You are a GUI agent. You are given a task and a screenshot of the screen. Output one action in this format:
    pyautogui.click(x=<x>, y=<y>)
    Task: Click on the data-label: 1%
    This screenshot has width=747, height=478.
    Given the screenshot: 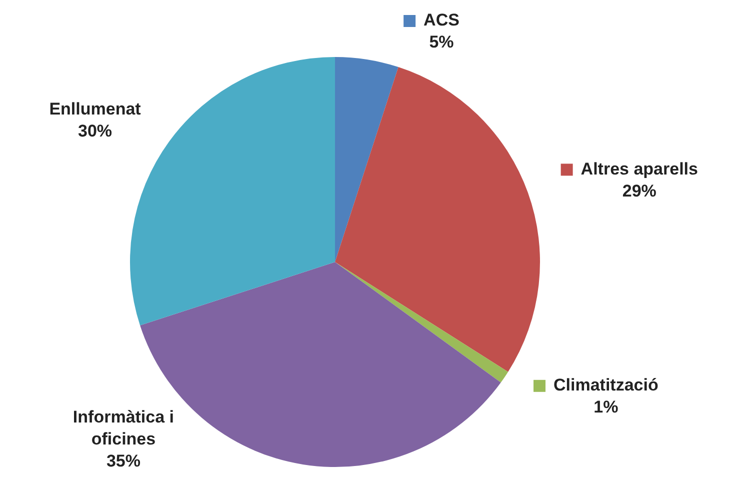 What is the action you would take?
    pyautogui.click(x=606, y=407)
    